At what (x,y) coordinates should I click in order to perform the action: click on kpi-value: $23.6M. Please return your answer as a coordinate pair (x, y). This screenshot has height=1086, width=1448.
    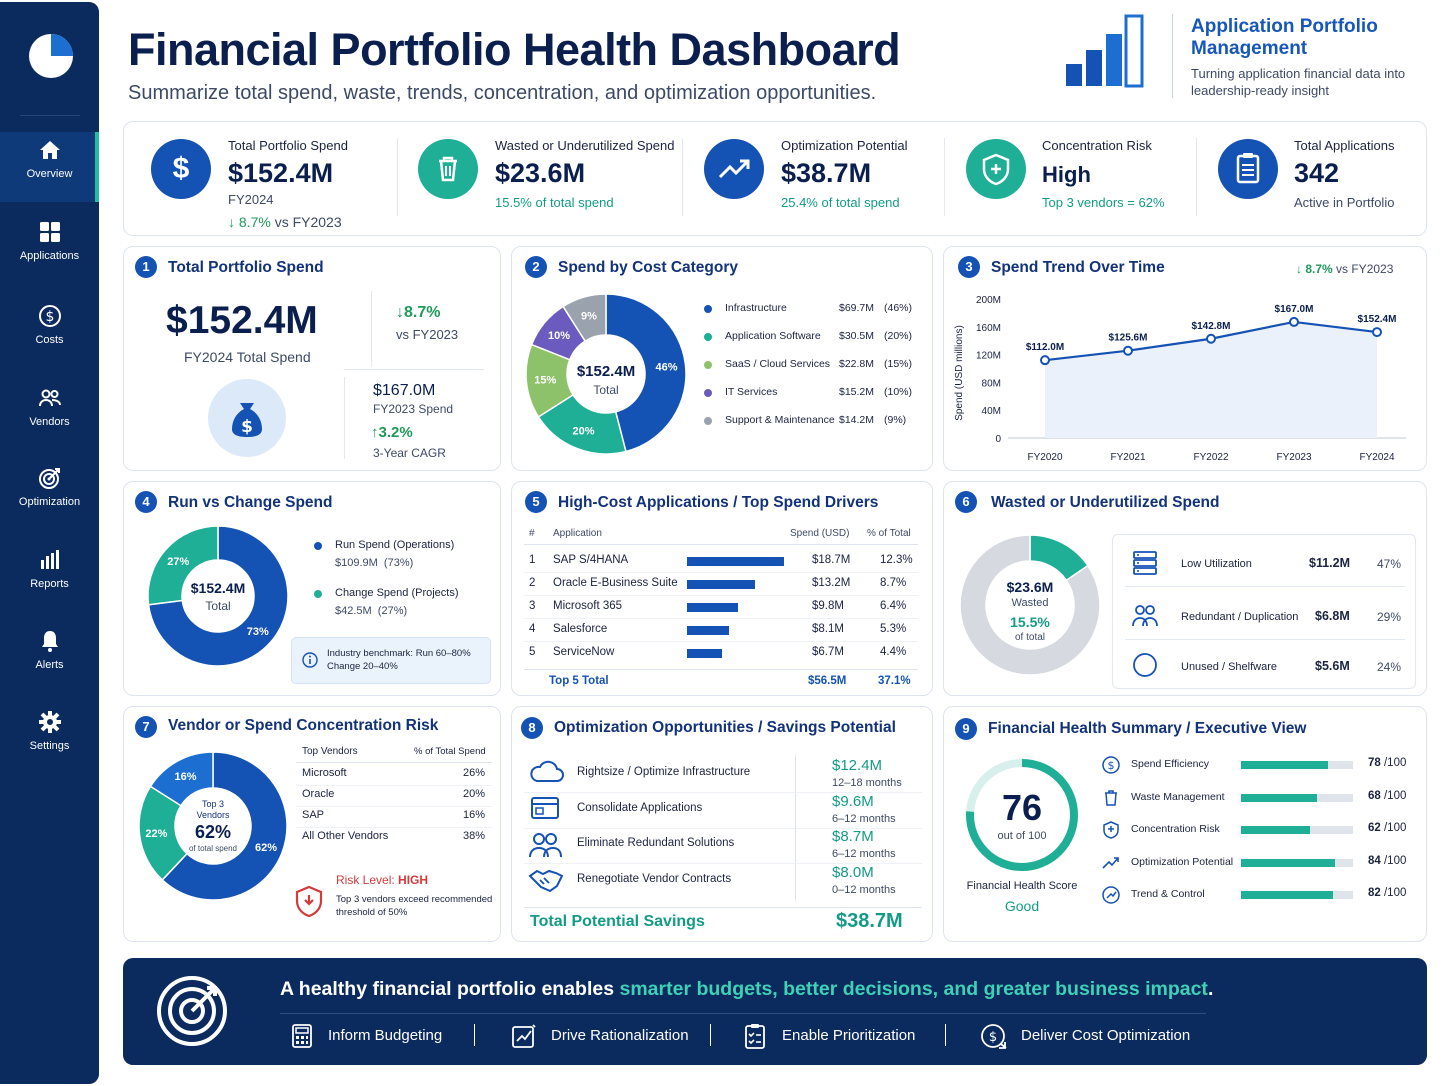
    Looking at the image, I should click on (540, 173).